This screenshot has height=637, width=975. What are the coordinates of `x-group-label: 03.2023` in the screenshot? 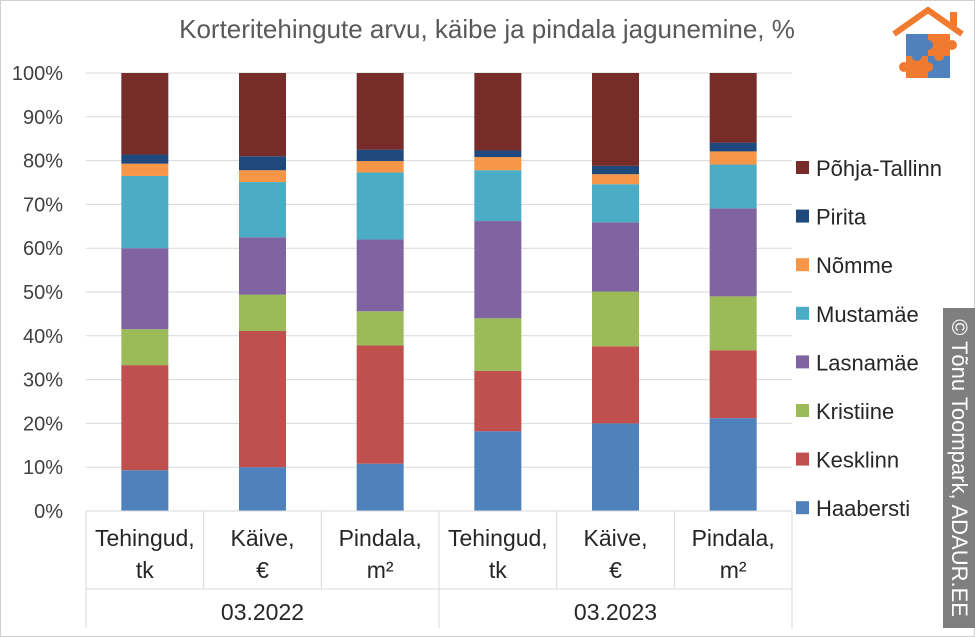 It's located at (615, 612).